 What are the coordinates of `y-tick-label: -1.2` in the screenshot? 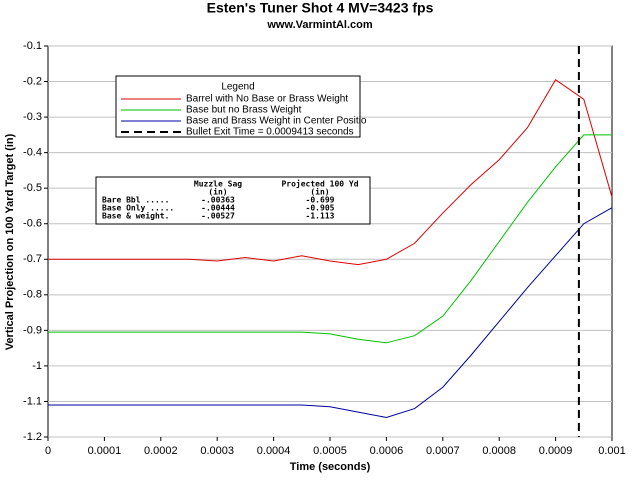 It's located at (32, 437).